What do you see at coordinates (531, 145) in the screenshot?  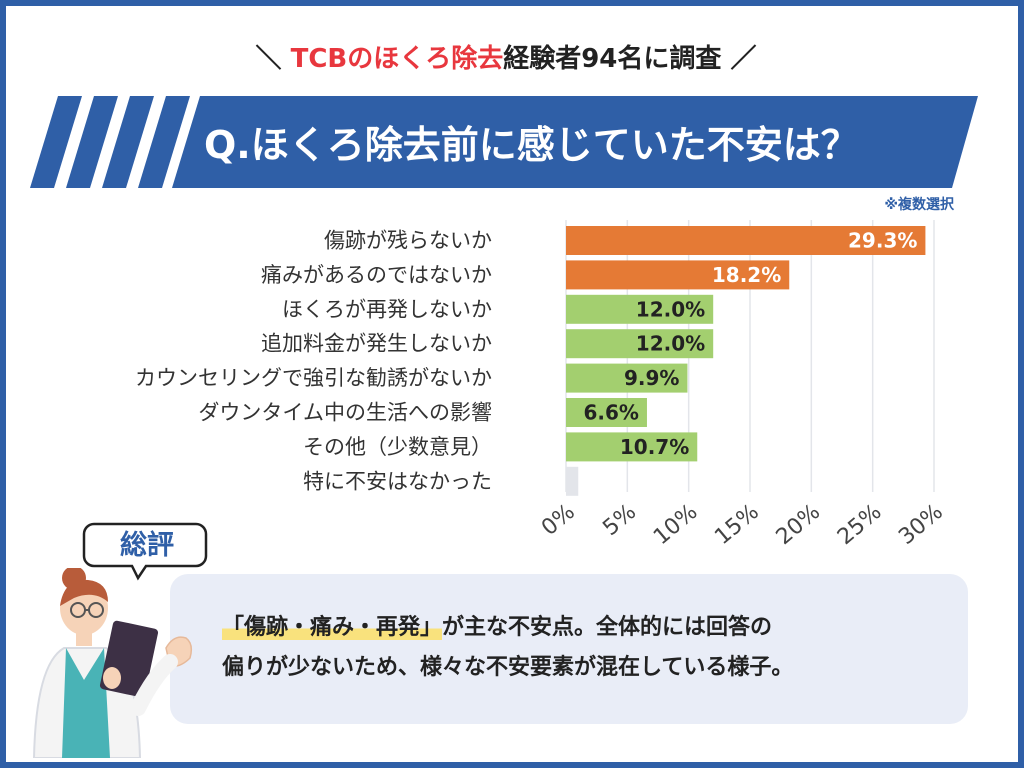 I see `question-title: Q.ほくろ除去前に感じていた不安は？` at bounding box center [531, 145].